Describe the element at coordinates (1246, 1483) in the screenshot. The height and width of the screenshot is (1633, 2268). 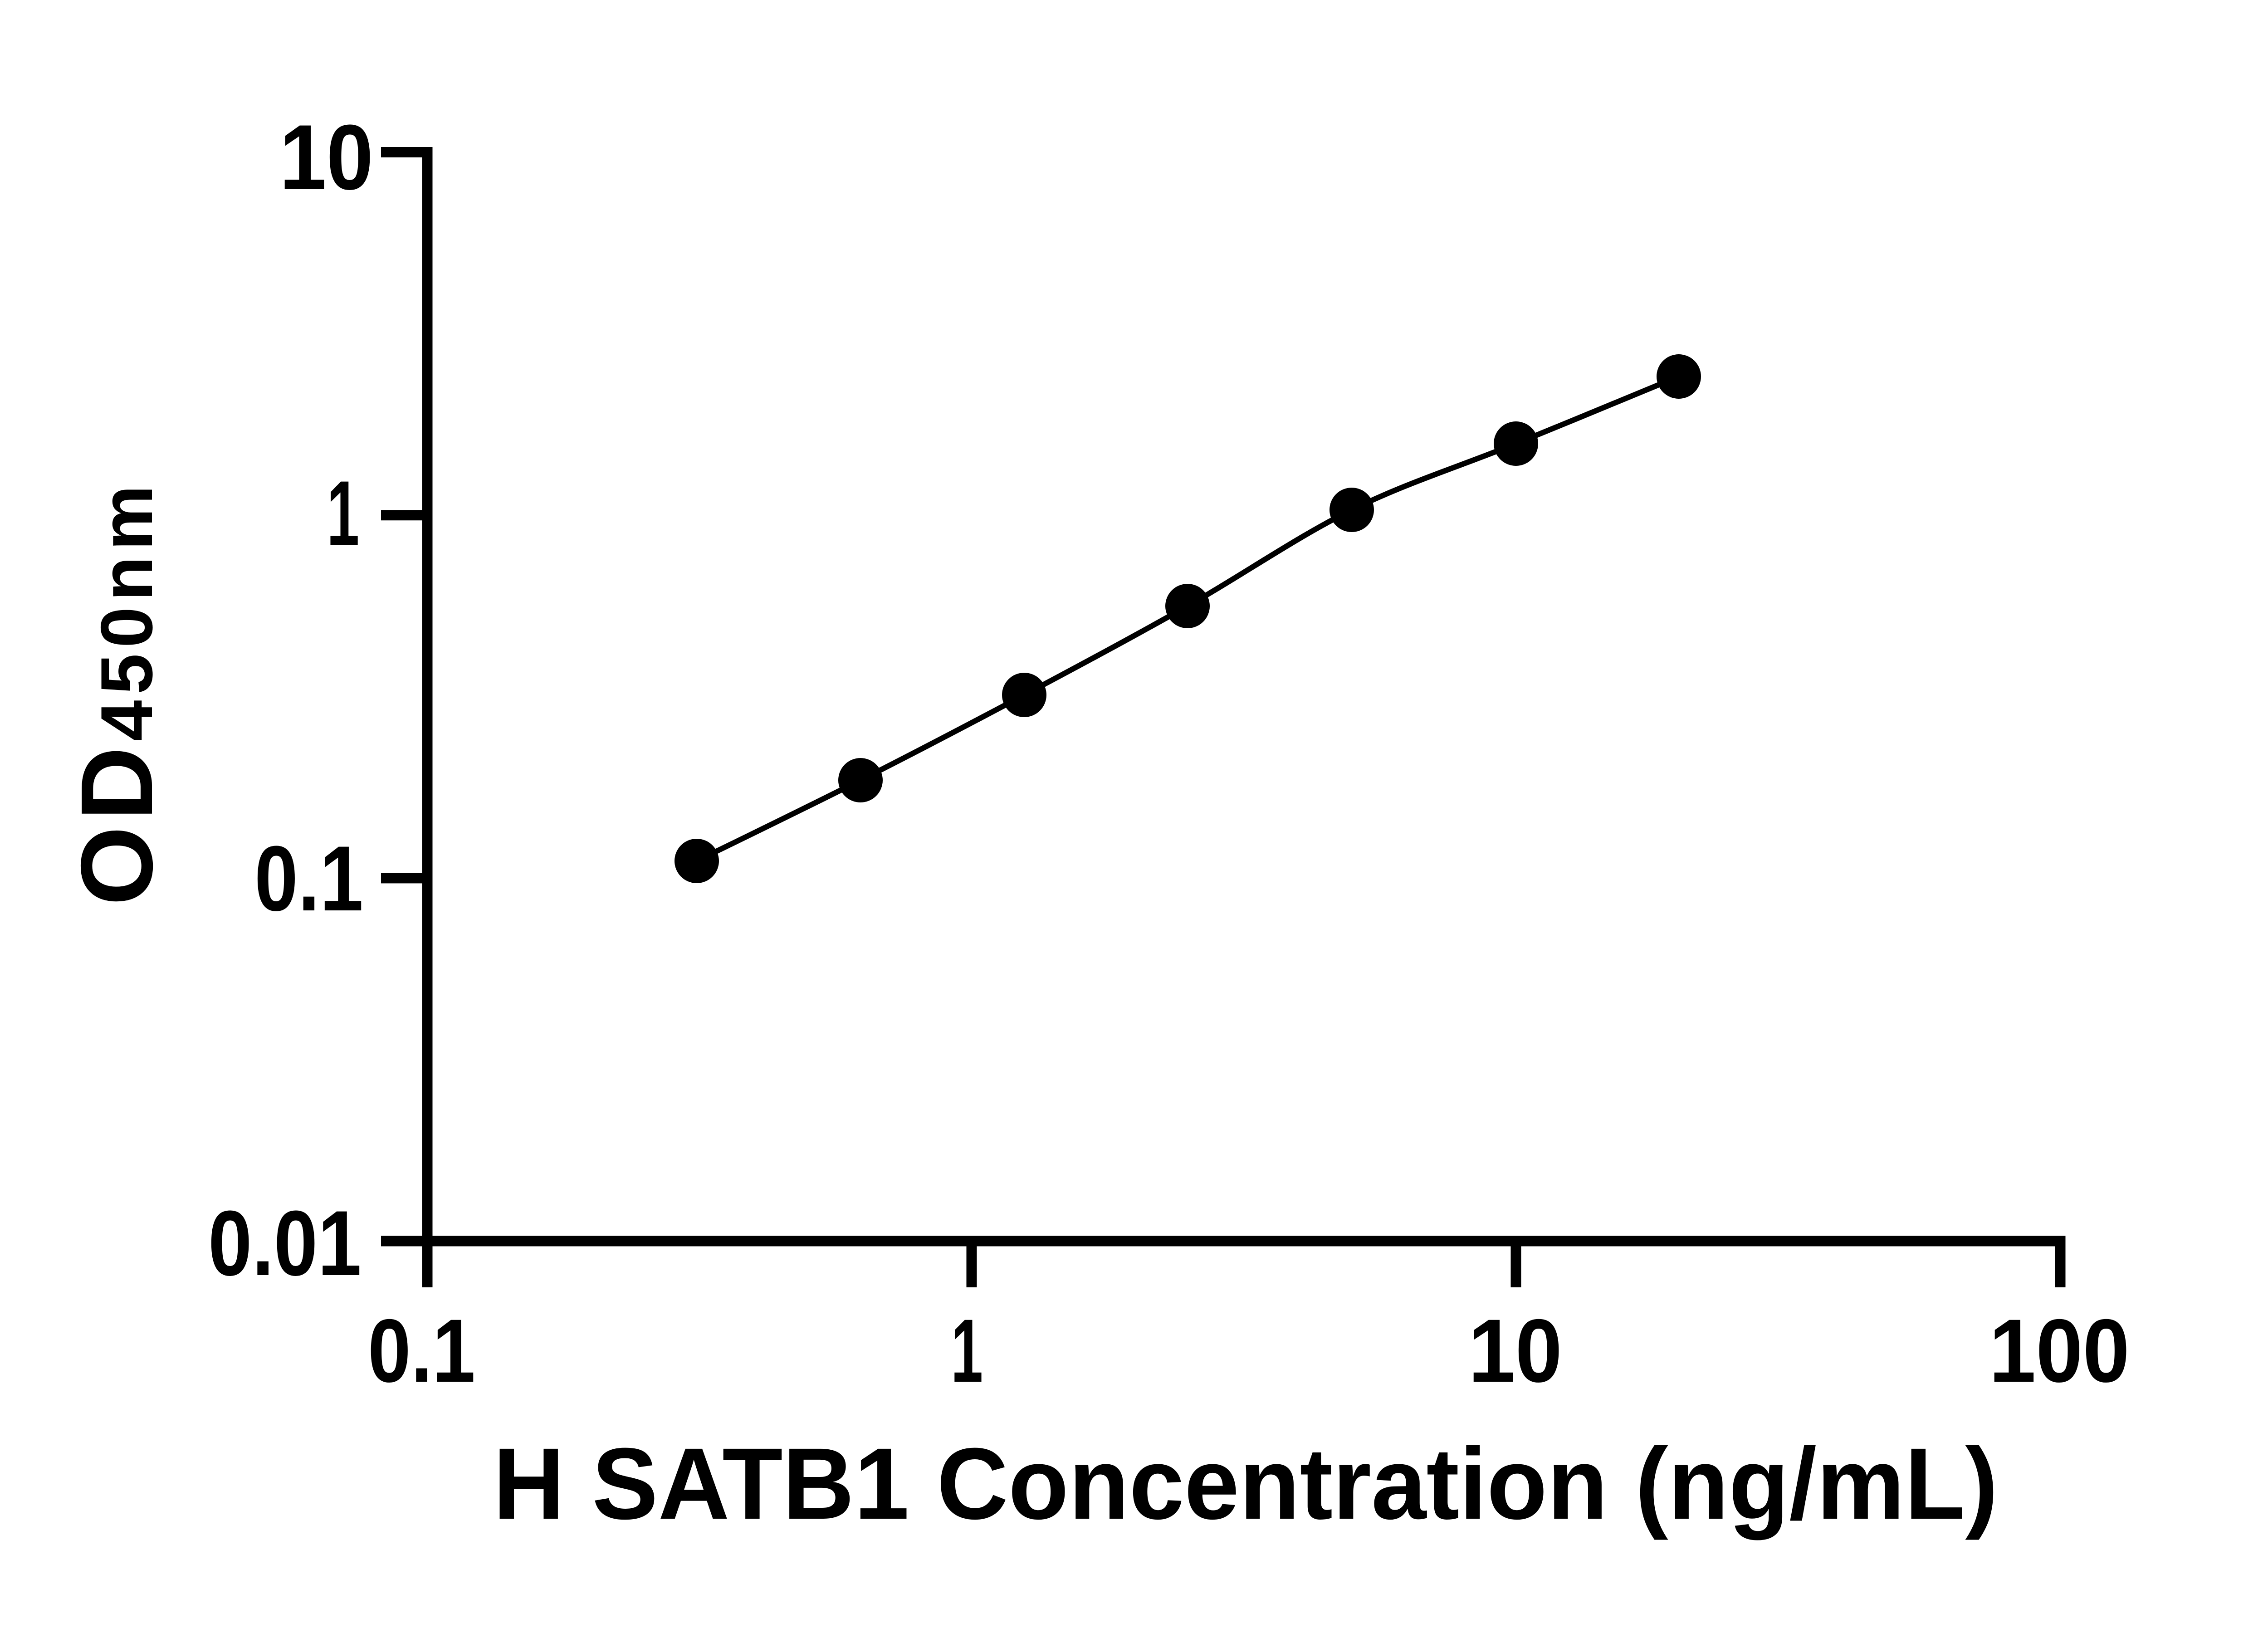
I see `svg-text: H SATB1 Concentration (ng/mL)` at that location.